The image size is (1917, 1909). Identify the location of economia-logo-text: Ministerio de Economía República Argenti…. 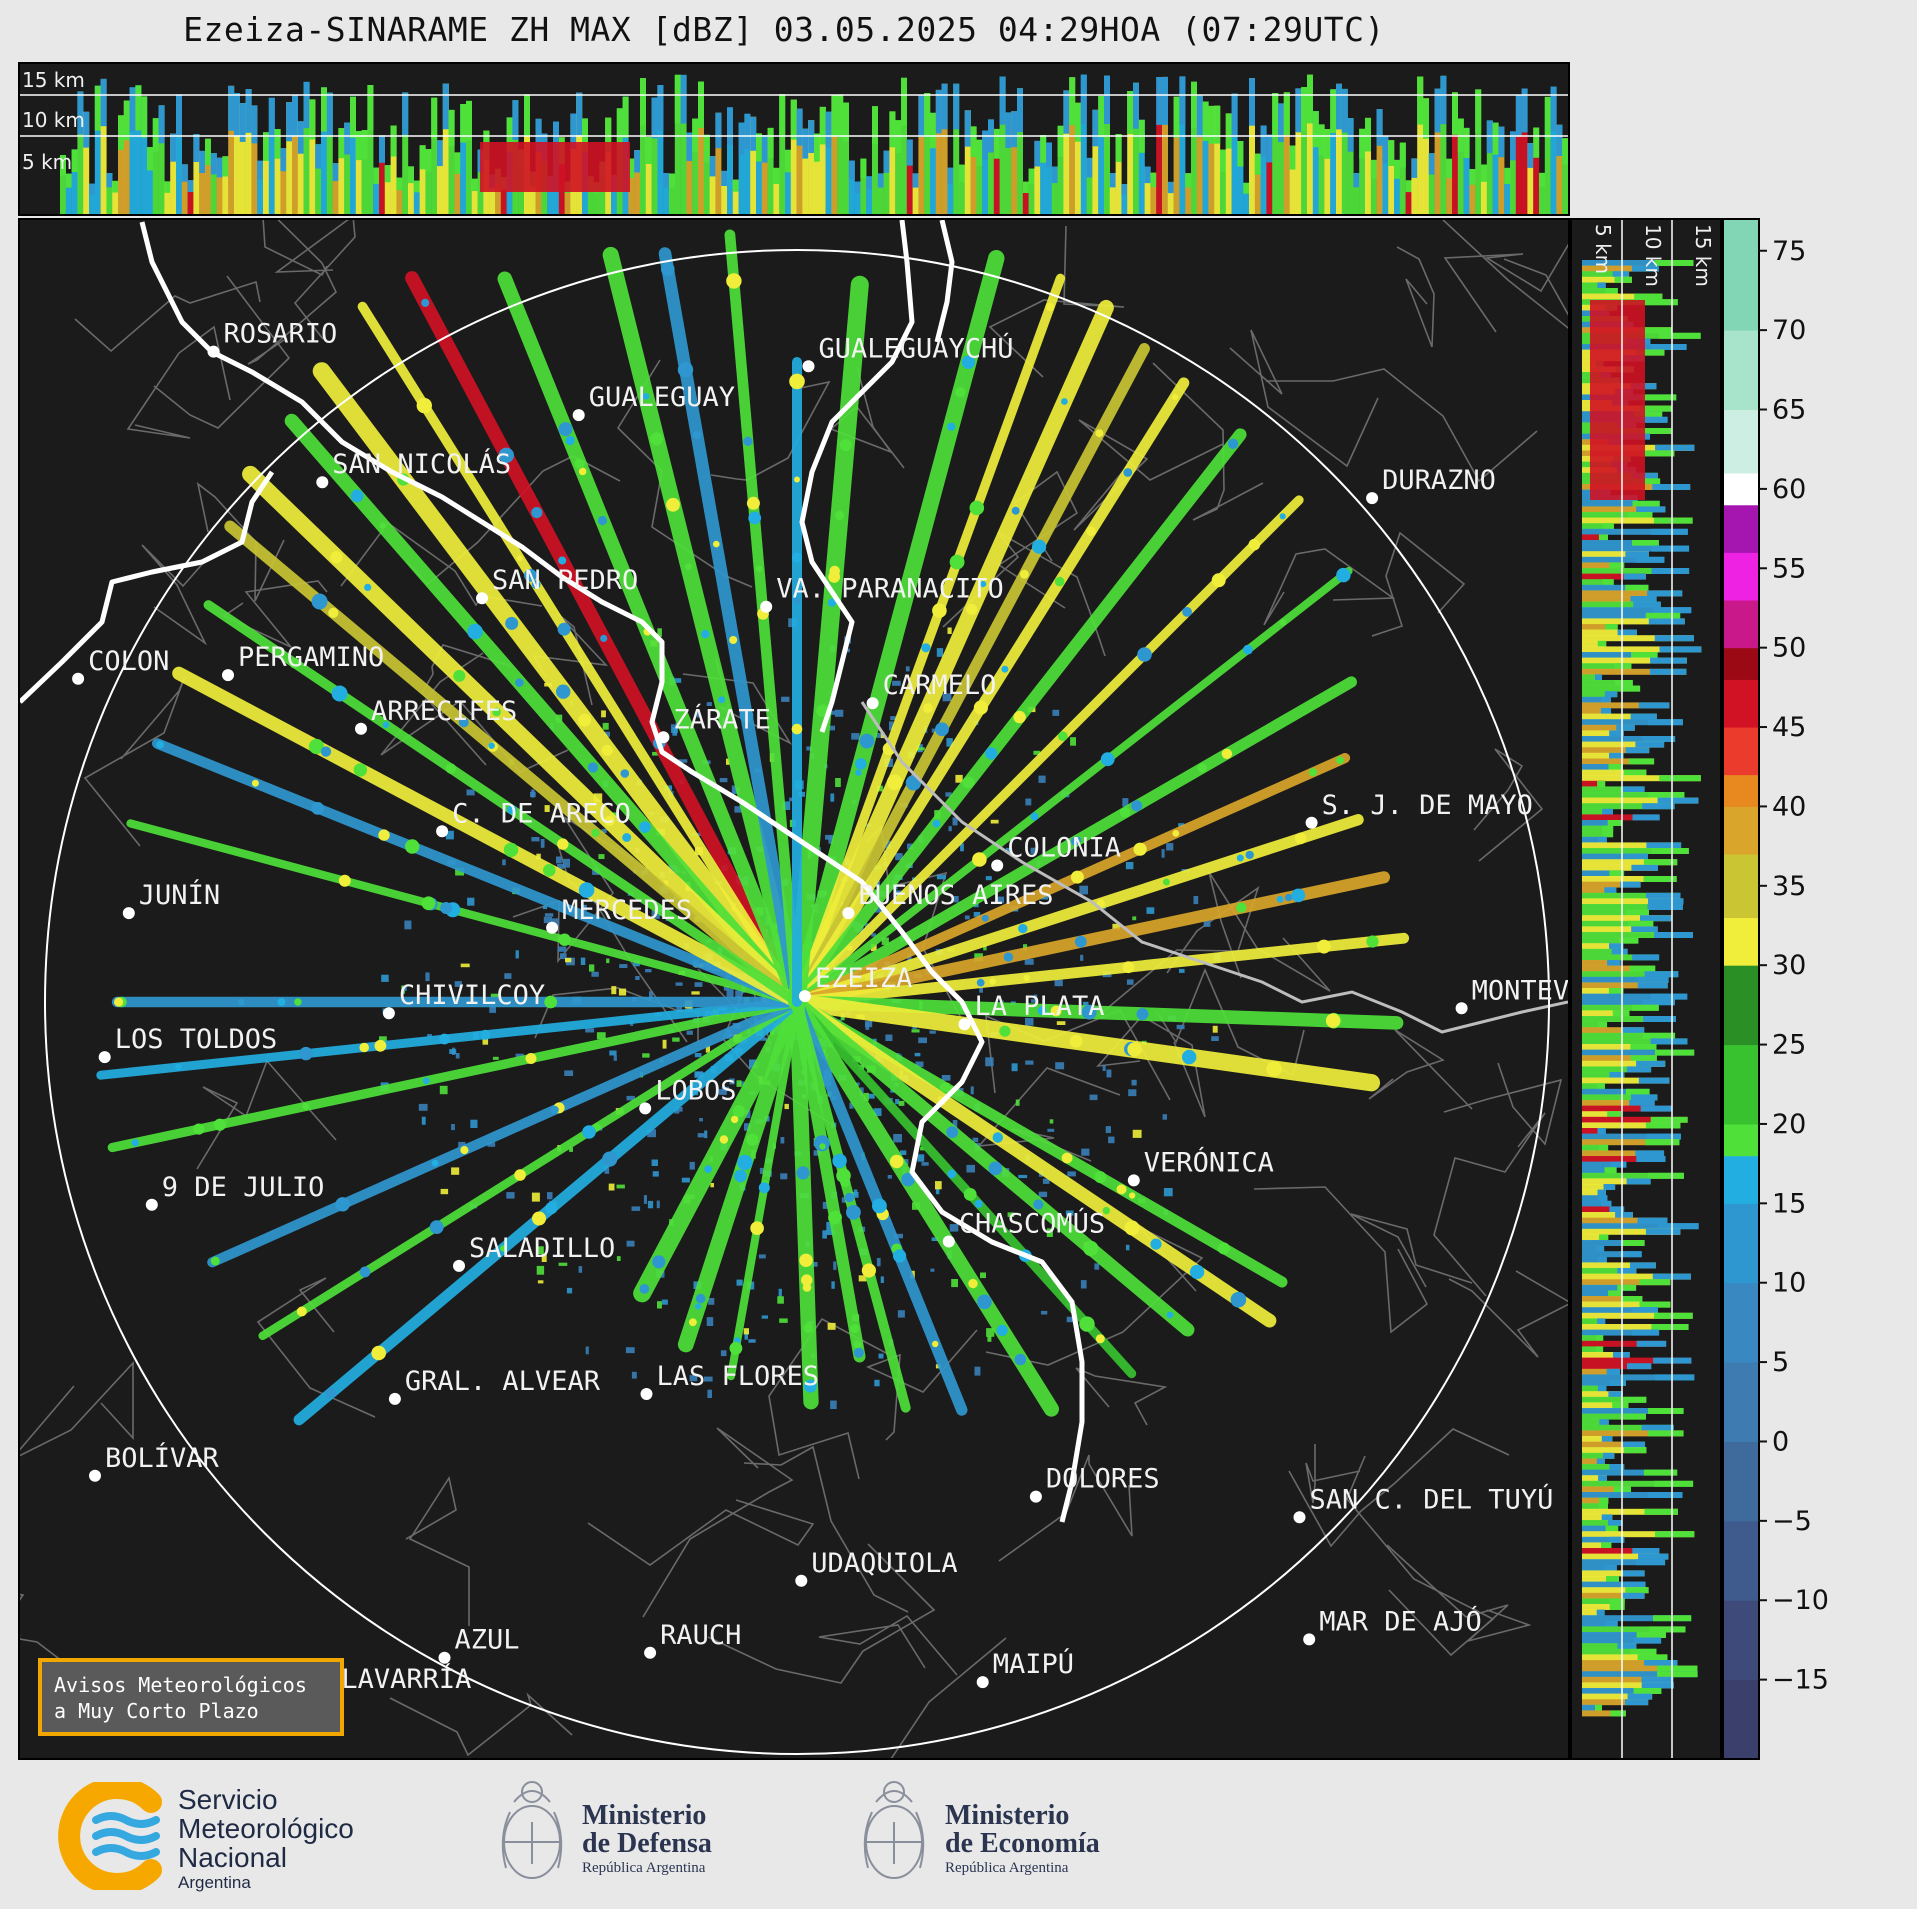
(1022, 1840).